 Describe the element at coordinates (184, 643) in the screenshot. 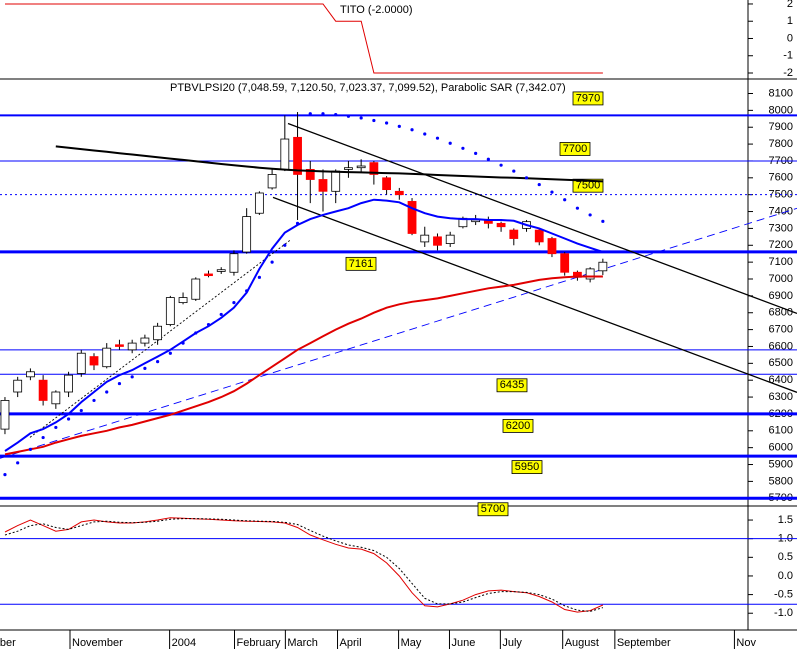

I see `x-tick-label: 2004` at that location.